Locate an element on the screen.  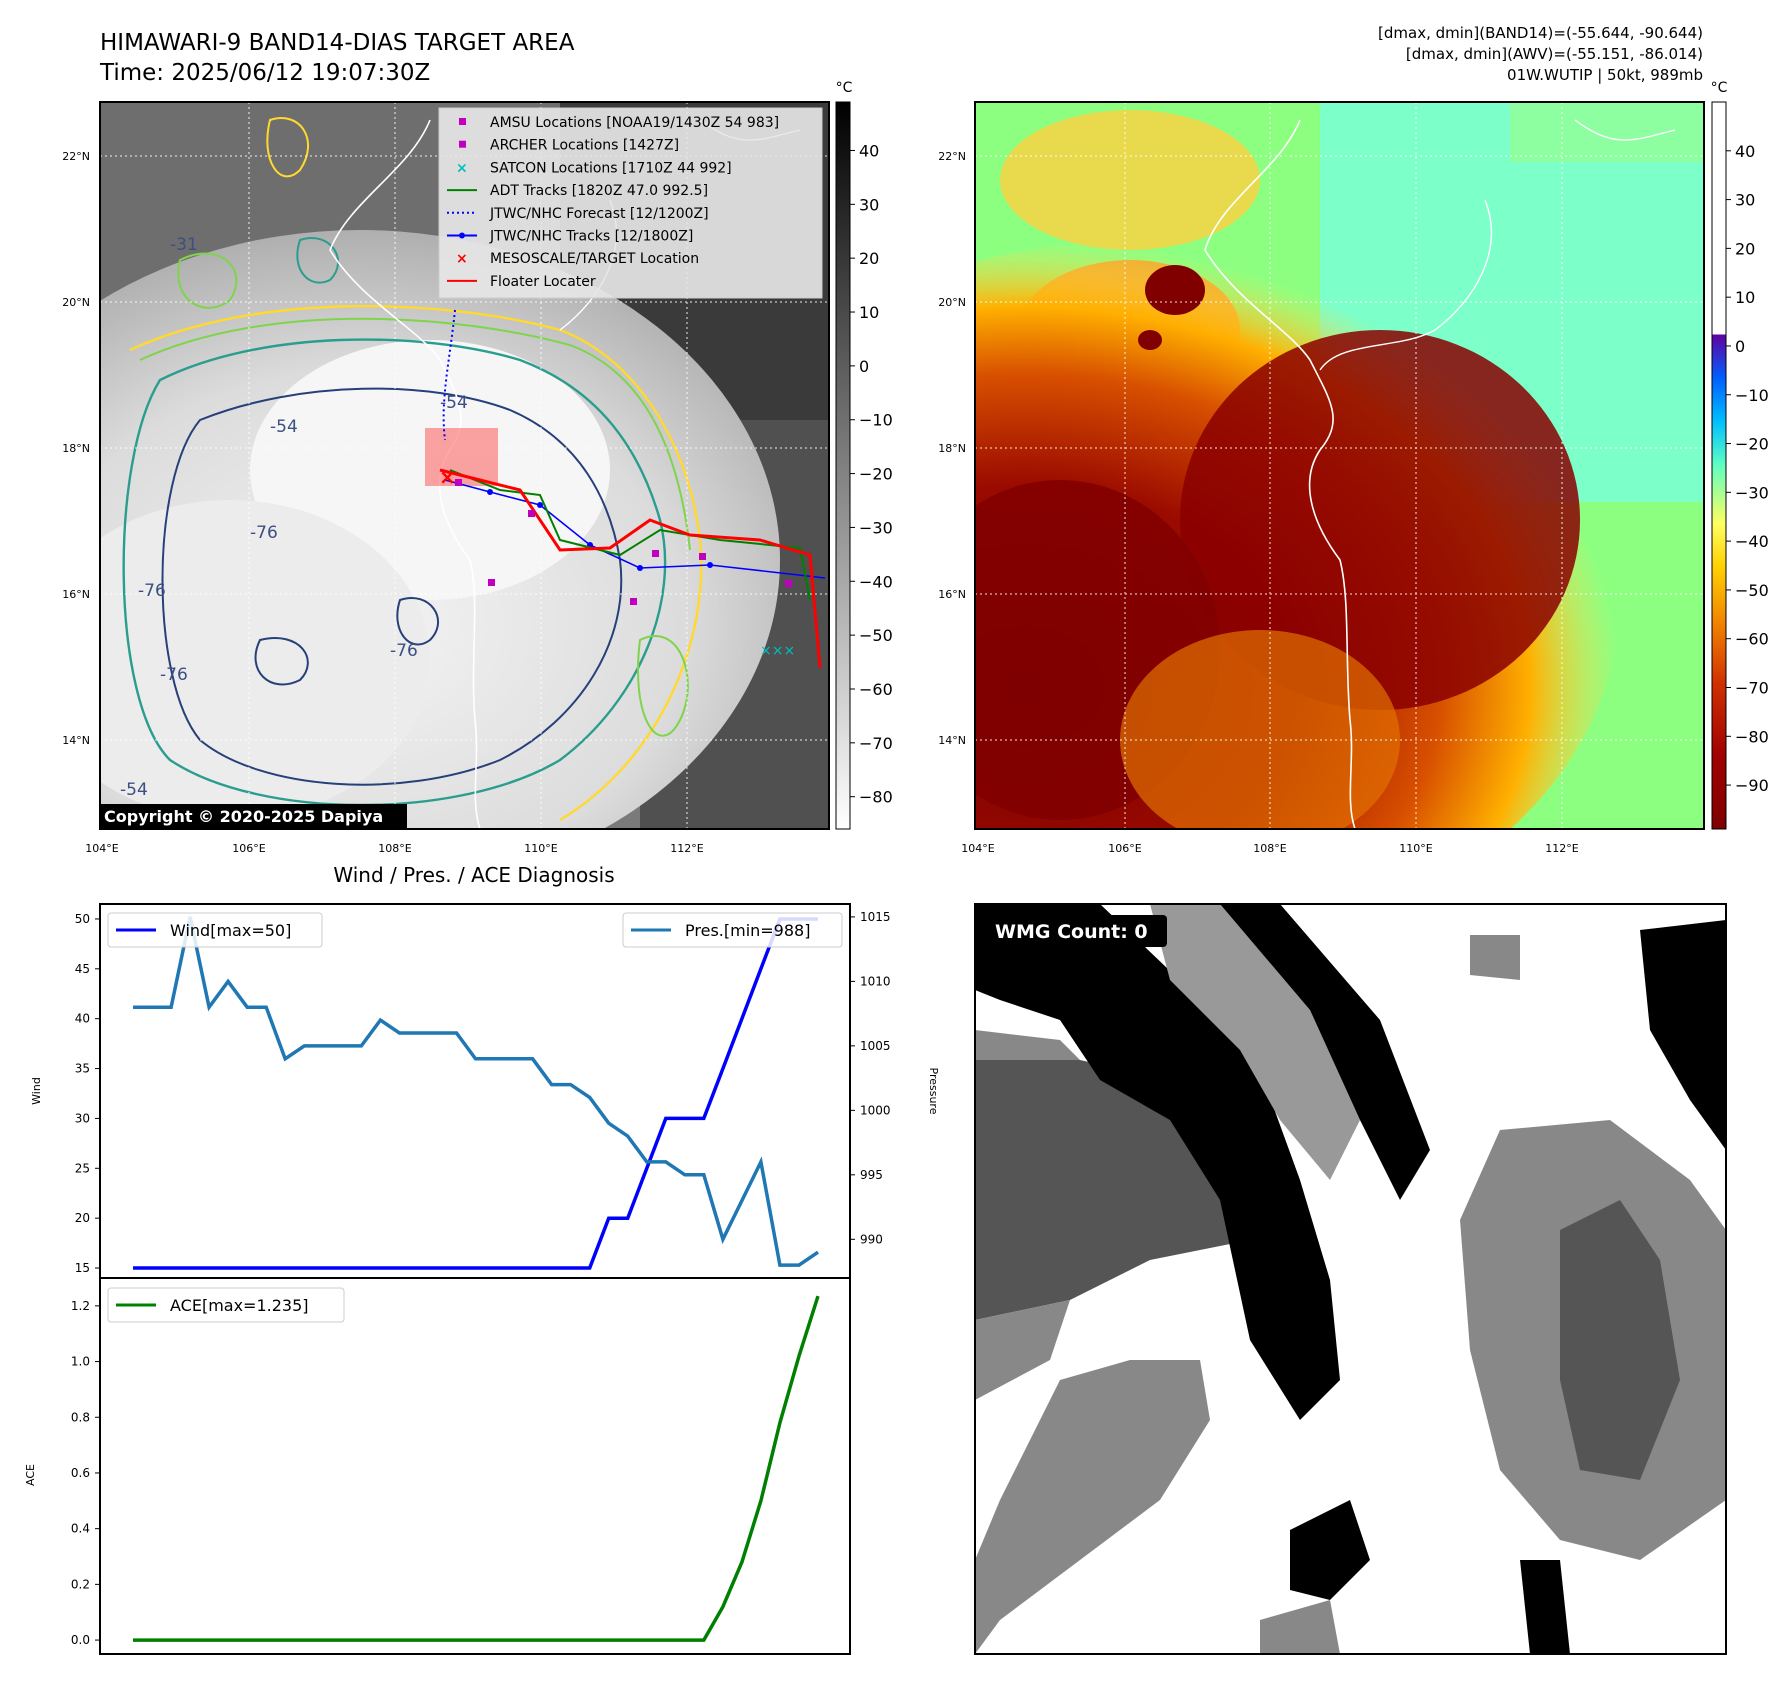
pressure-series is located at coordinates (476, 1091).